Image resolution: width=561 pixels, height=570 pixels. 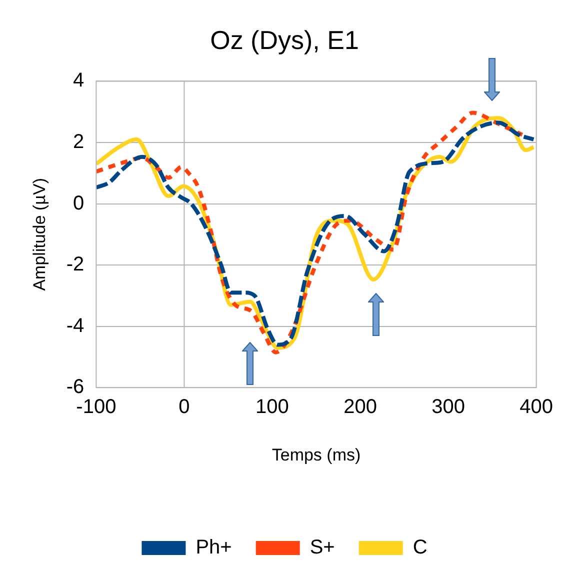 I want to click on legend-label: S+, so click(x=322, y=547).